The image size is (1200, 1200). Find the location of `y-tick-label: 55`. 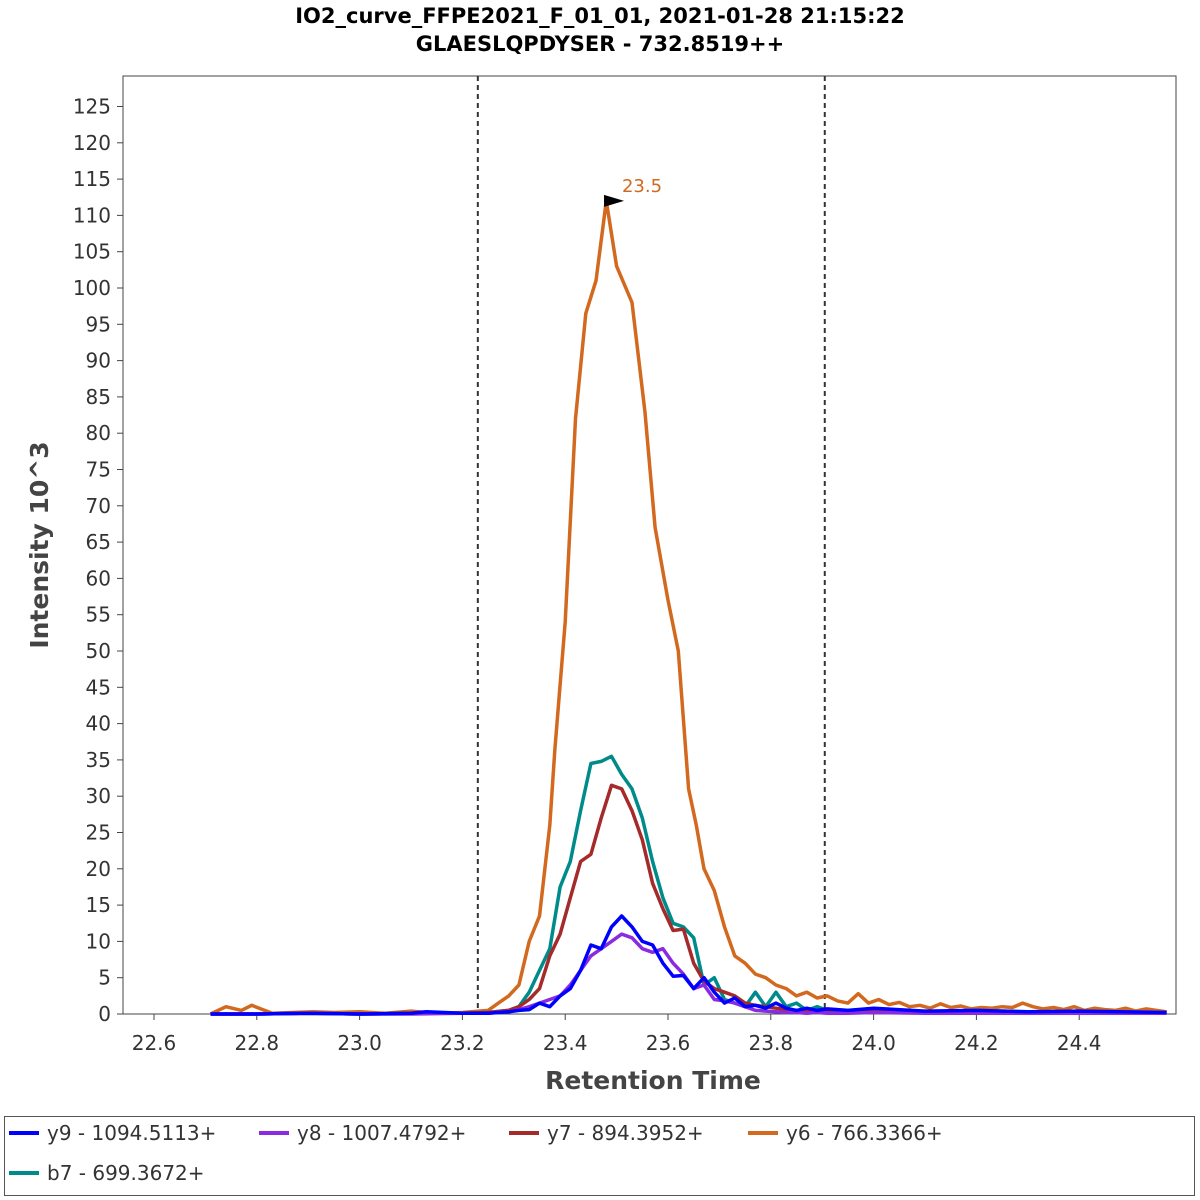

y-tick-label: 55 is located at coordinates (98, 615).